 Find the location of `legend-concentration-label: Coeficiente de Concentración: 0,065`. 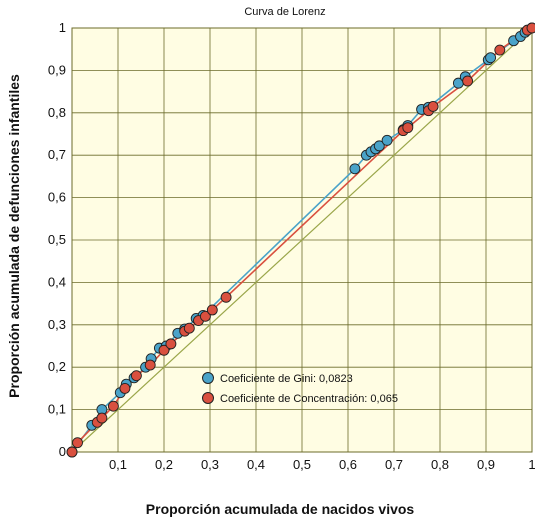

legend-concentration-label: Coeficiente de Concentración: 0,065 is located at coordinates (309, 399).